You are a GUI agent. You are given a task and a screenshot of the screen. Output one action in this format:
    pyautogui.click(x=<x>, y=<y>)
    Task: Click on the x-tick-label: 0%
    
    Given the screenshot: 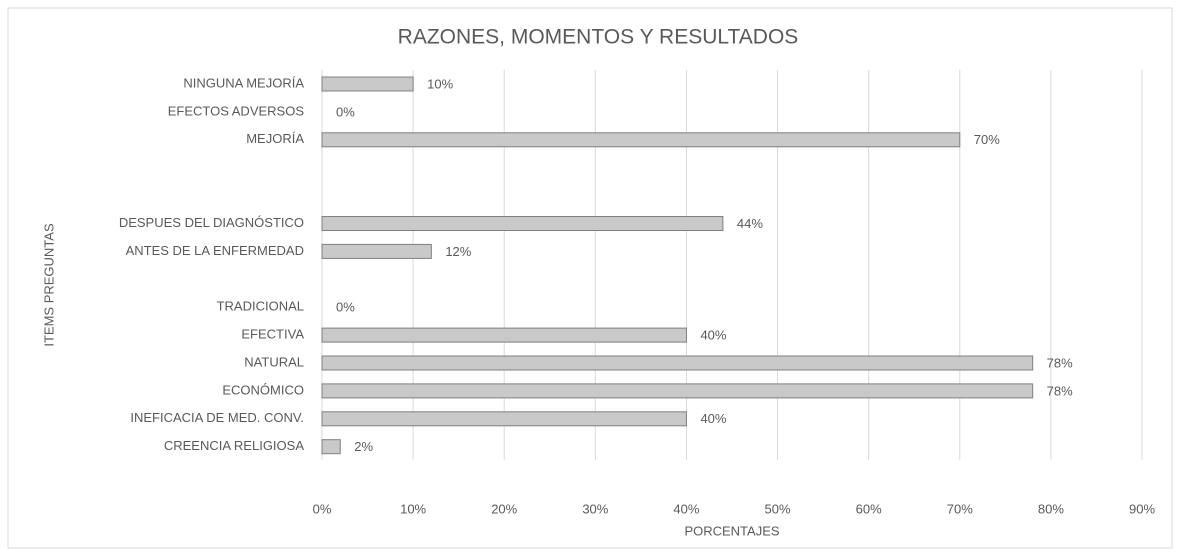 What is the action you would take?
    pyautogui.click(x=322, y=508)
    